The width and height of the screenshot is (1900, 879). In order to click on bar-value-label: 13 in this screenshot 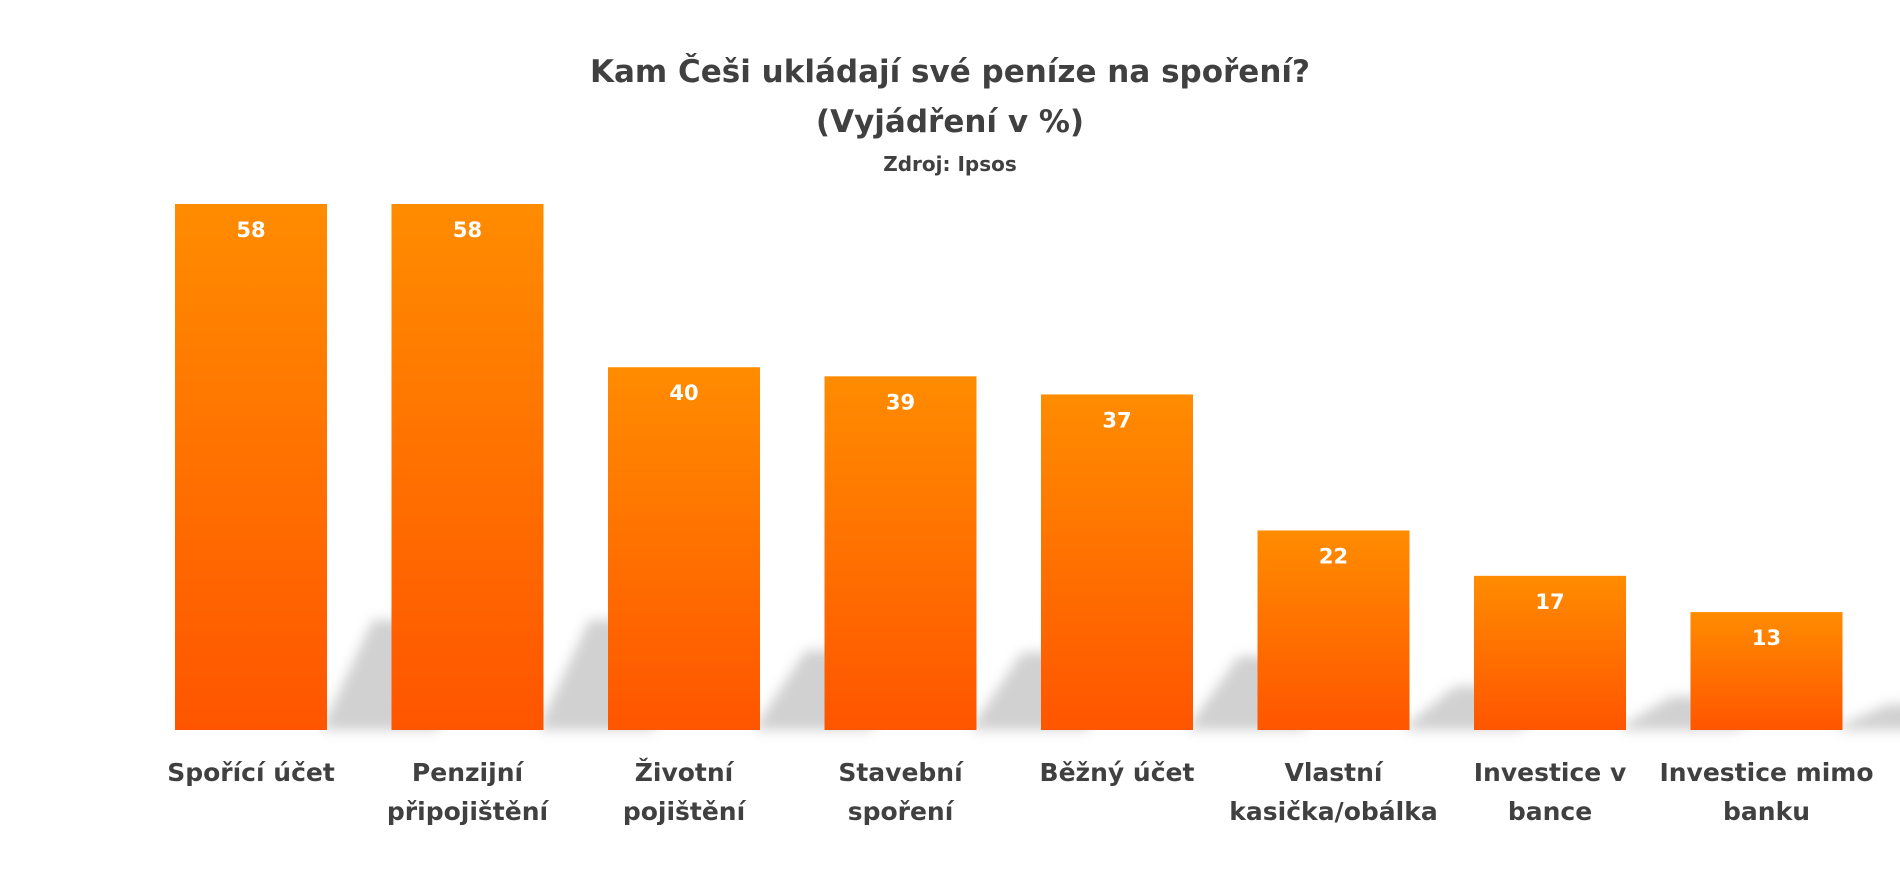, I will do `click(1766, 638)`.